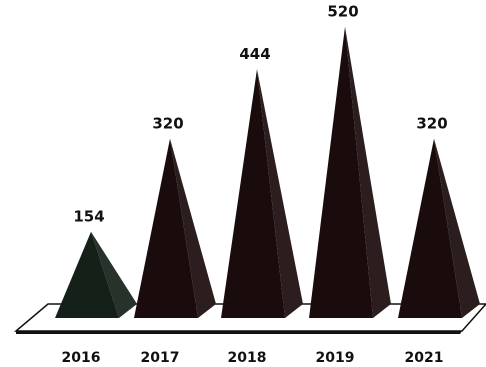 This screenshot has height=367, width=486. What do you see at coordinates (342, 12) in the screenshot?
I see `value-label: 520` at bounding box center [342, 12].